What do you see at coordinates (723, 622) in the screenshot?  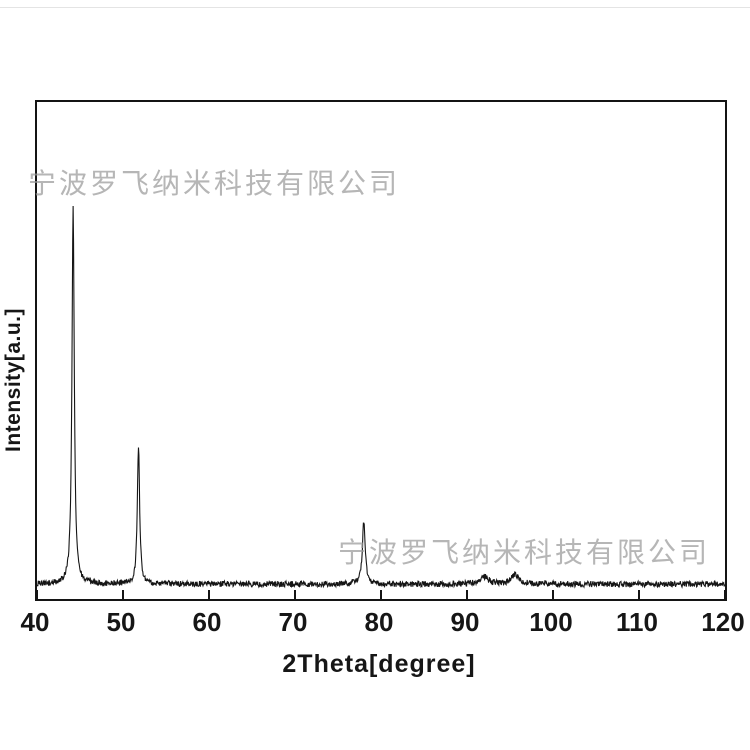 I see `x-tick-label: 120` at bounding box center [723, 622].